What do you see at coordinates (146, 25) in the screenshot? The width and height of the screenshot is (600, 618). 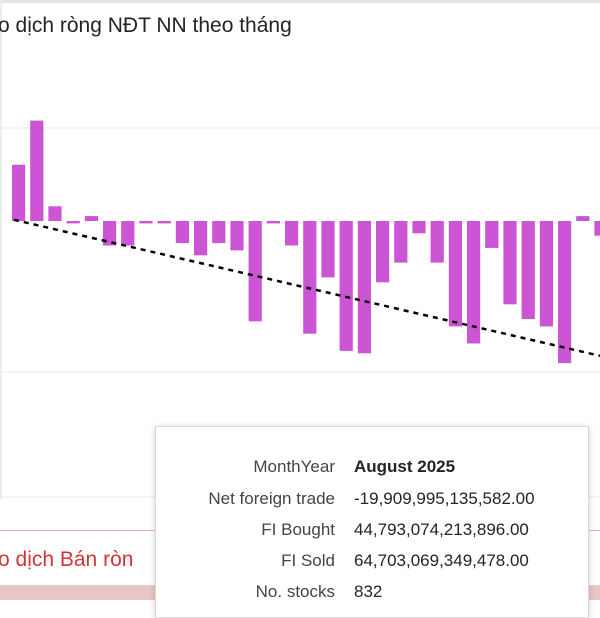 I see `chart-title: o dịch ròng NĐT NN theo tháng` at bounding box center [146, 25].